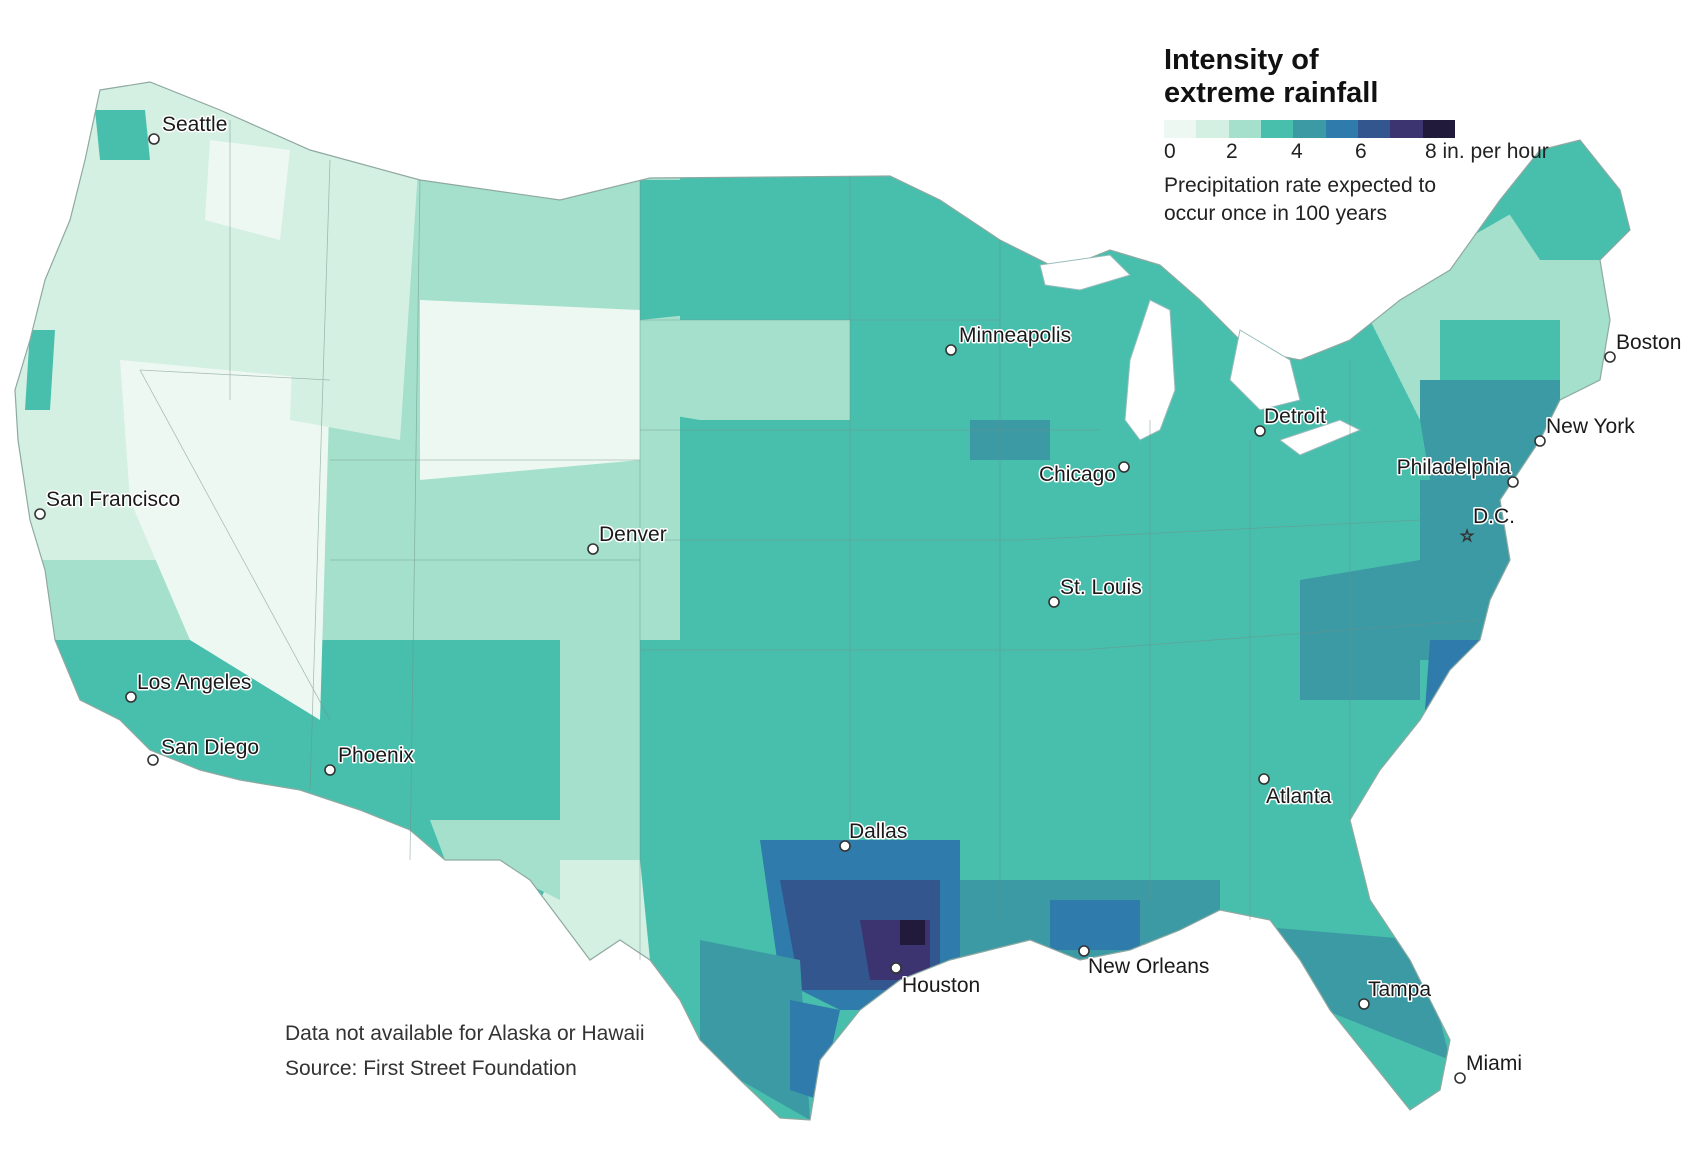  I want to click on legend-tick-4: 4, so click(1297, 151).